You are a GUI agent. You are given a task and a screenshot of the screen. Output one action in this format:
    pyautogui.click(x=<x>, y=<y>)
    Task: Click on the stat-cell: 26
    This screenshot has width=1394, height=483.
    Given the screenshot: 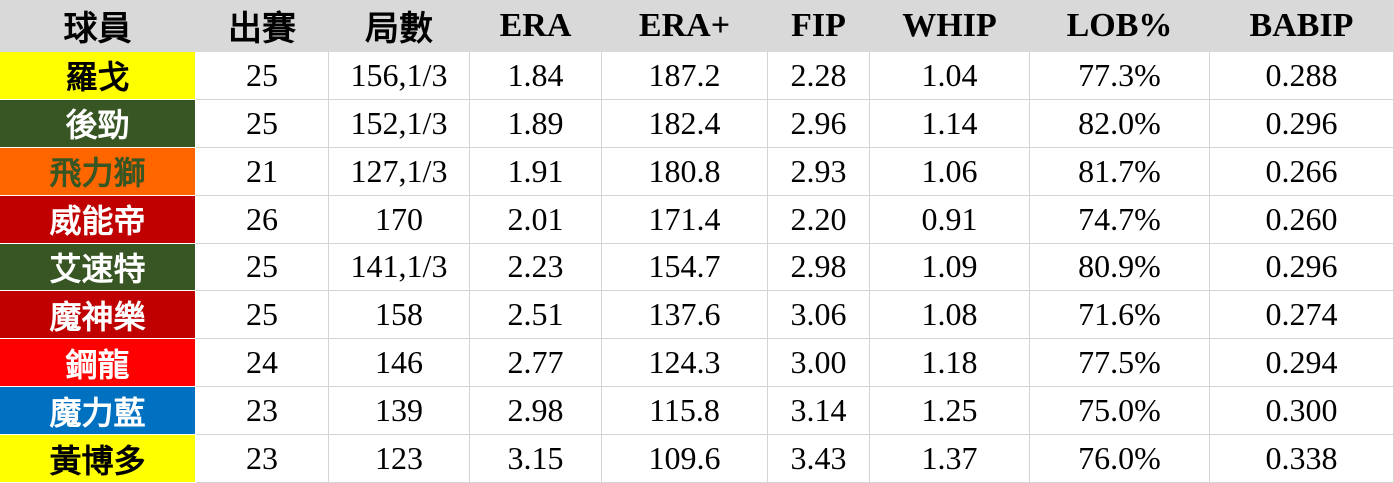 What is the action you would take?
    pyautogui.click(x=262, y=219)
    